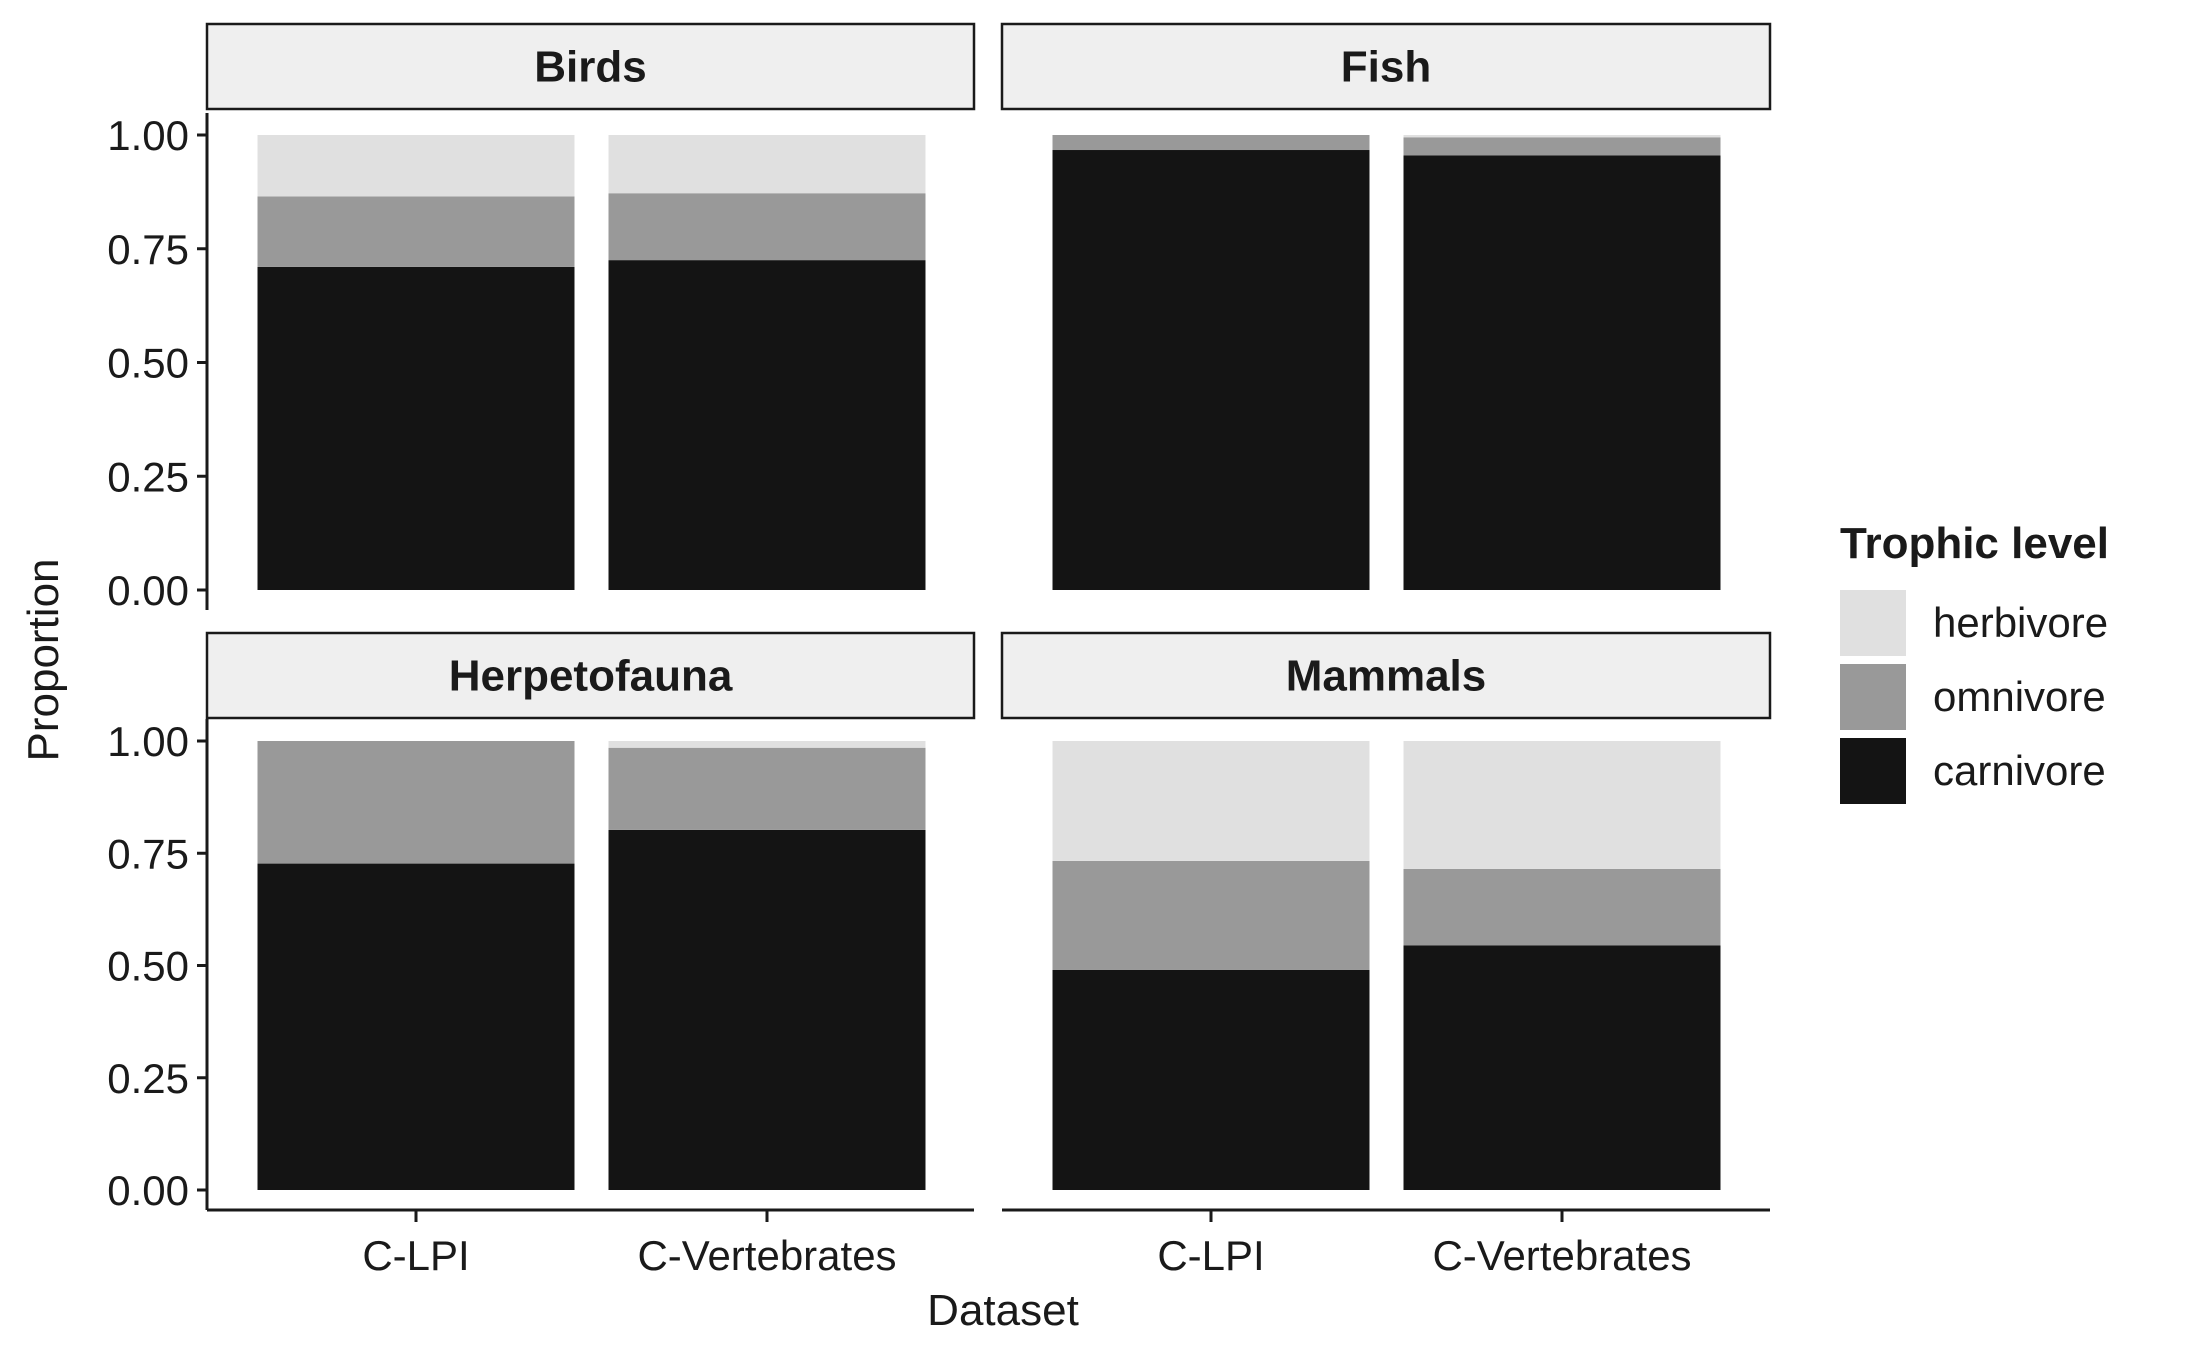 The height and width of the screenshot is (1353, 2187). I want to click on legend-title: Trophic level, so click(1974, 543).